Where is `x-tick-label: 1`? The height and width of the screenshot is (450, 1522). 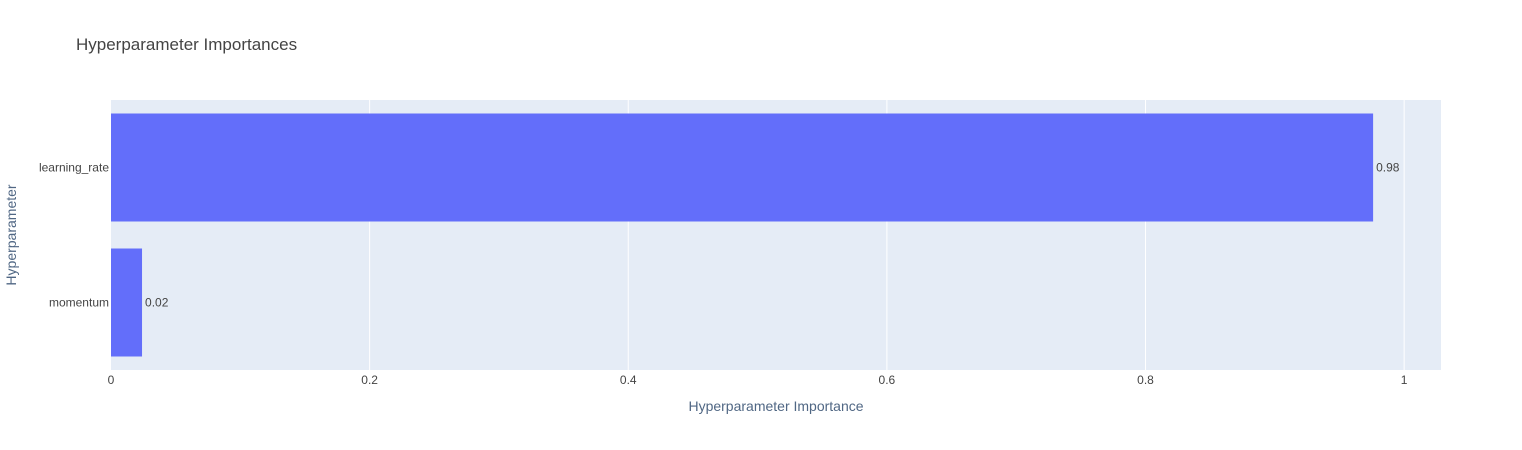 x-tick-label: 1 is located at coordinates (1404, 380).